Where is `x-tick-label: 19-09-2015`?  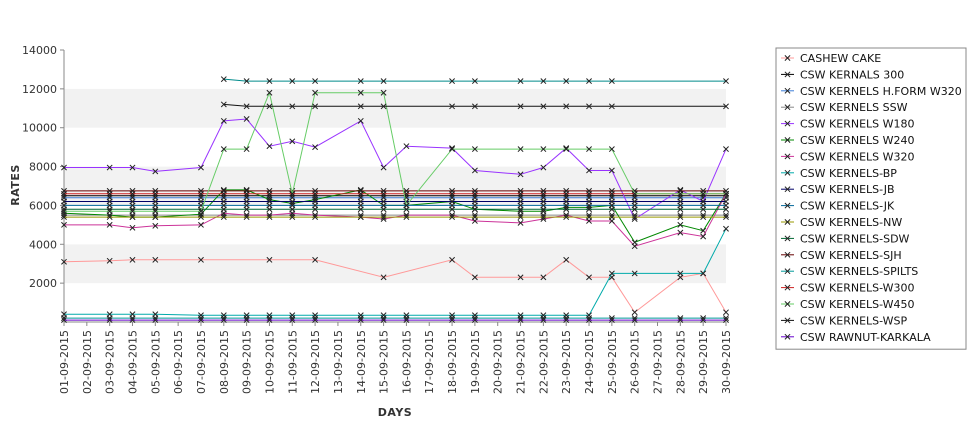 x-tick-label: 19-09-2015 is located at coordinates (475, 362).